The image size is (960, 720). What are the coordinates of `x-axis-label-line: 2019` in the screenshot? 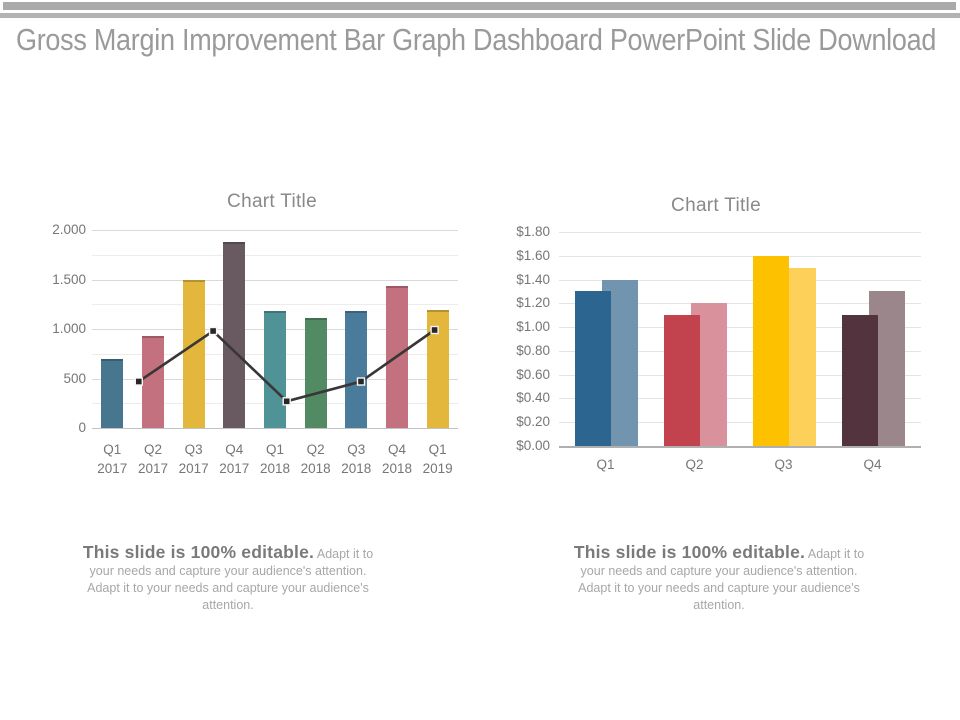 It's located at (437, 468).